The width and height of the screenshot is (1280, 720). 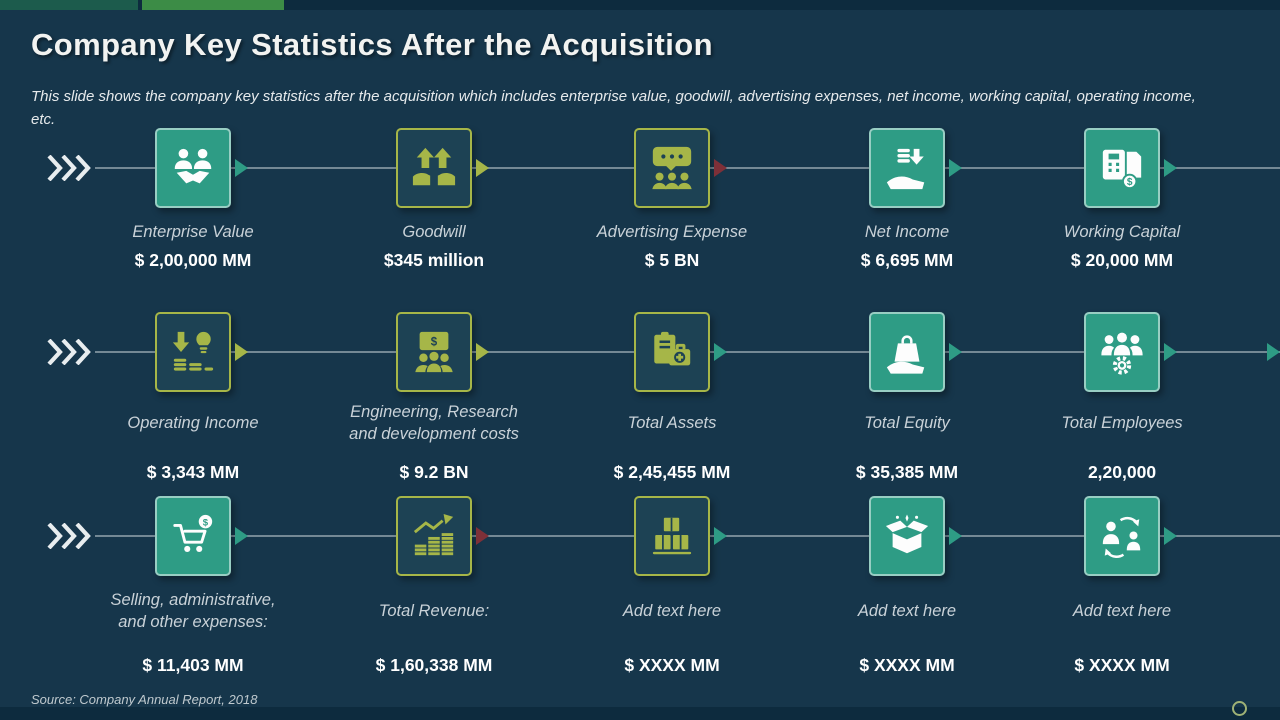 What do you see at coordinates (1273, 352) in the screenshot?
I see `connector-arrow-edge` at bounding box center [1273, 352].